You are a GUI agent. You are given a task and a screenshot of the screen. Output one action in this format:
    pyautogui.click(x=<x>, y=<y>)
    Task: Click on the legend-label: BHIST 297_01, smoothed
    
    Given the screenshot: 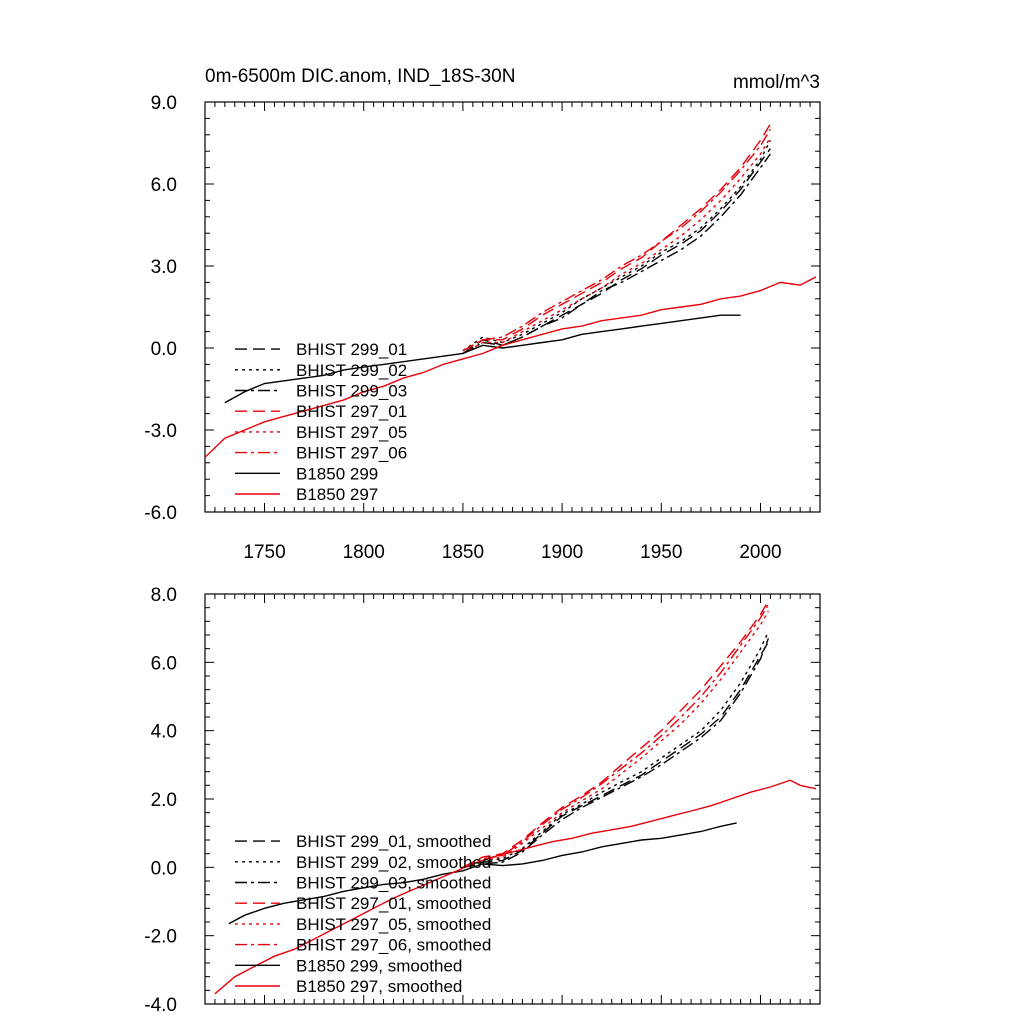 What is the action you would take?
    pyautogui.click(x=393, y=903)
    